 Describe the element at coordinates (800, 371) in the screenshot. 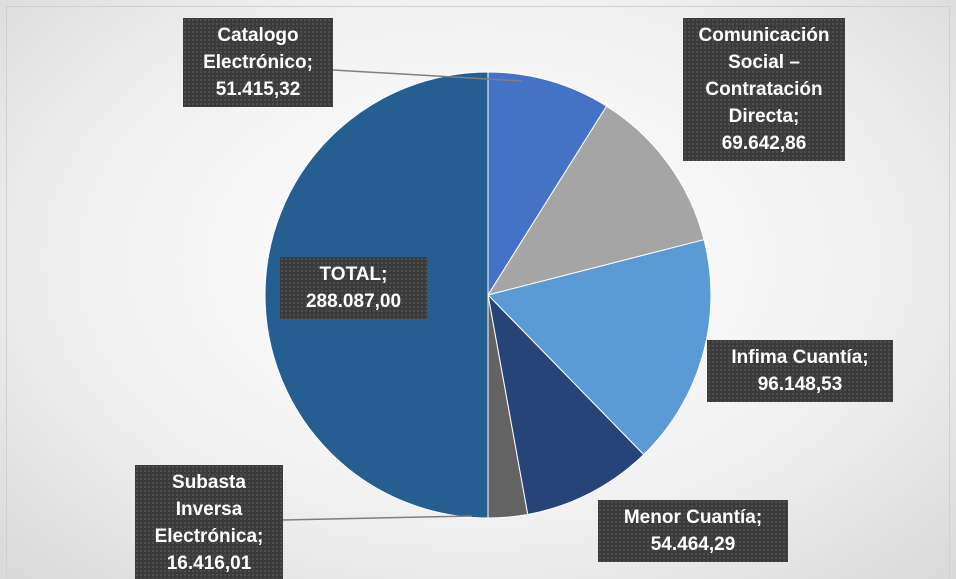

I see `data-label: Infima Cuantía; 96.148,53` at that location.